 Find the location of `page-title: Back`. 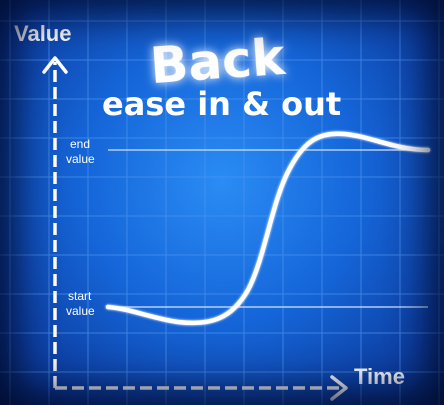

page-title: Back is located at coordinates (218, 61).